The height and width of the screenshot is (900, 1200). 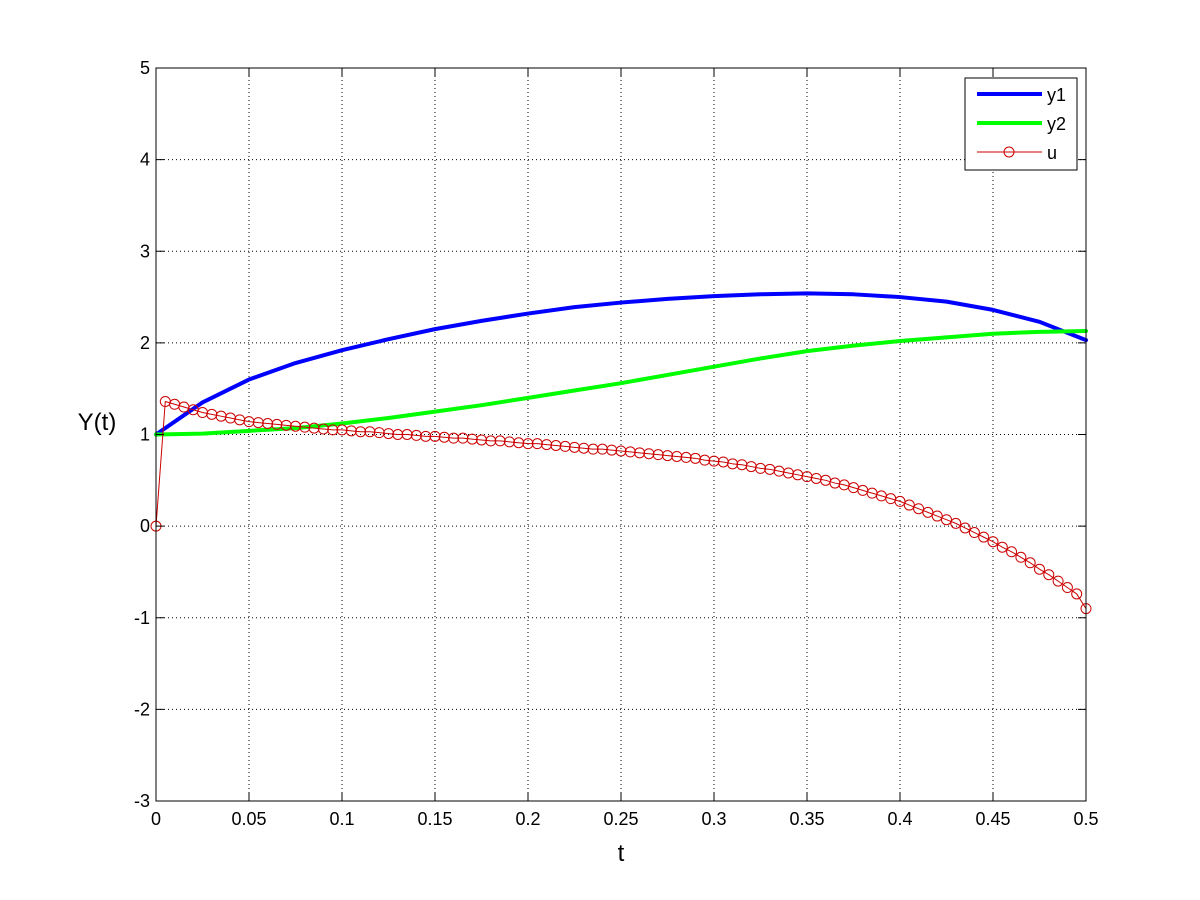 What do you see at coordinates (527, 819) in the screenshot?
I see `x-tick-label: 0.2` at bounding box center [527, 819].